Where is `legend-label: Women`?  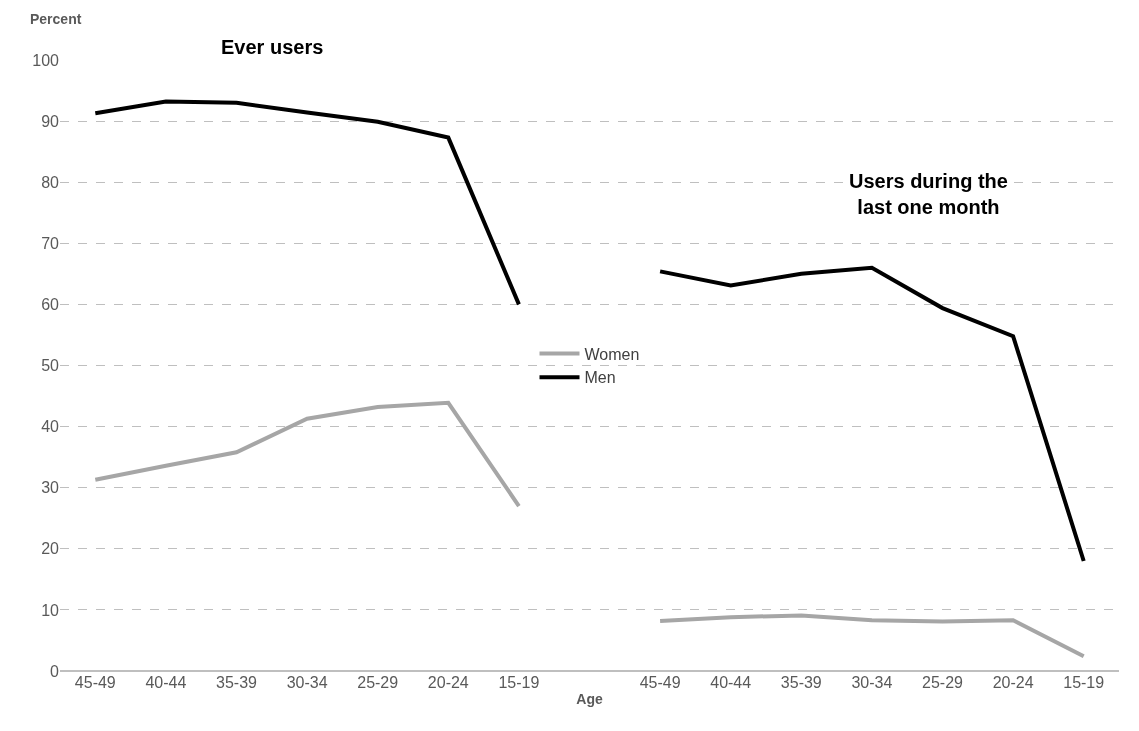 legend-label: Women is located at coordinates (612, 354).